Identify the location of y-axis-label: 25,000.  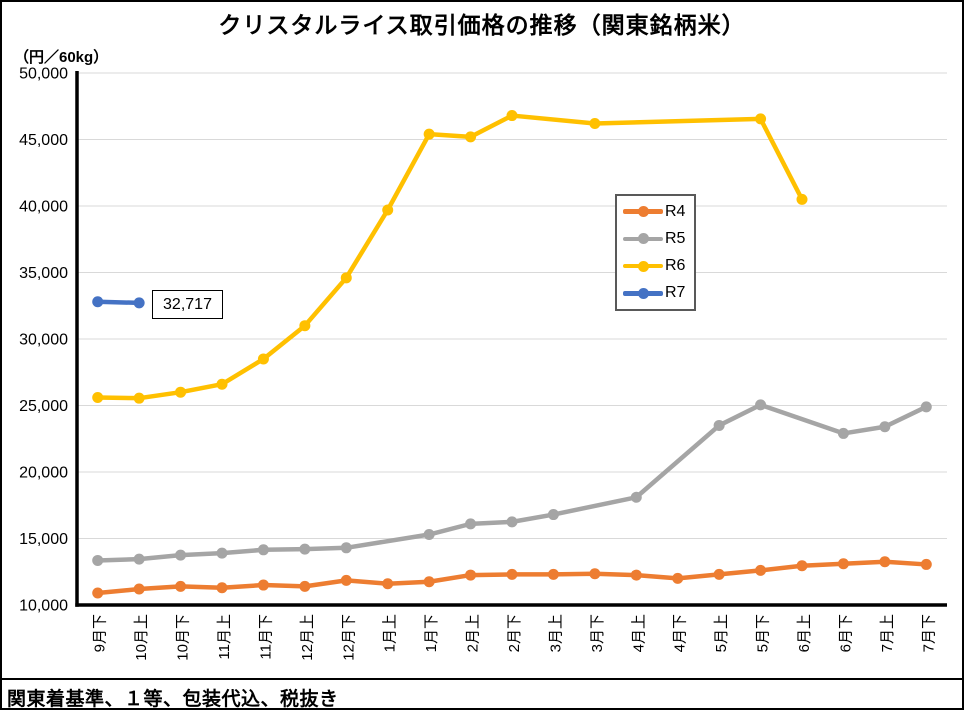
(43, 406).